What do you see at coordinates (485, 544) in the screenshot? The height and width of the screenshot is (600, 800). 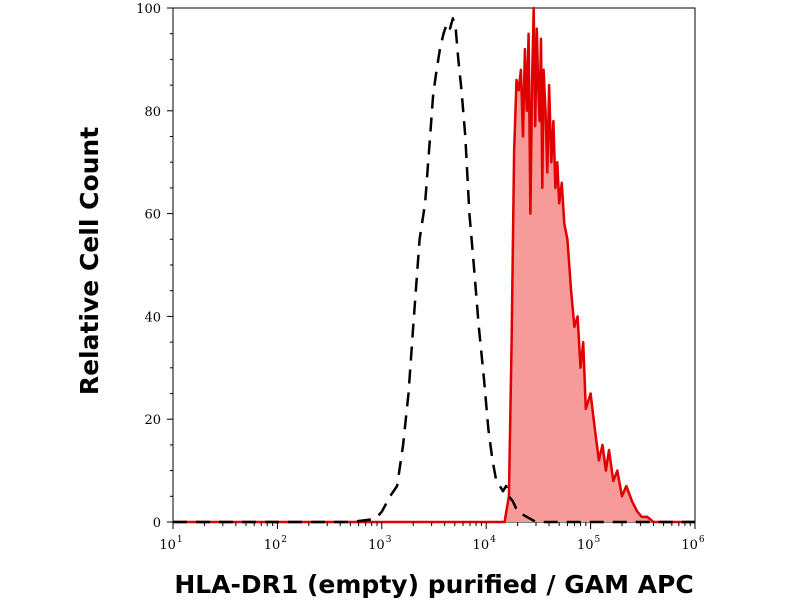 I see `x-tick-label: 10⁴` at bounding box center [485, 544].